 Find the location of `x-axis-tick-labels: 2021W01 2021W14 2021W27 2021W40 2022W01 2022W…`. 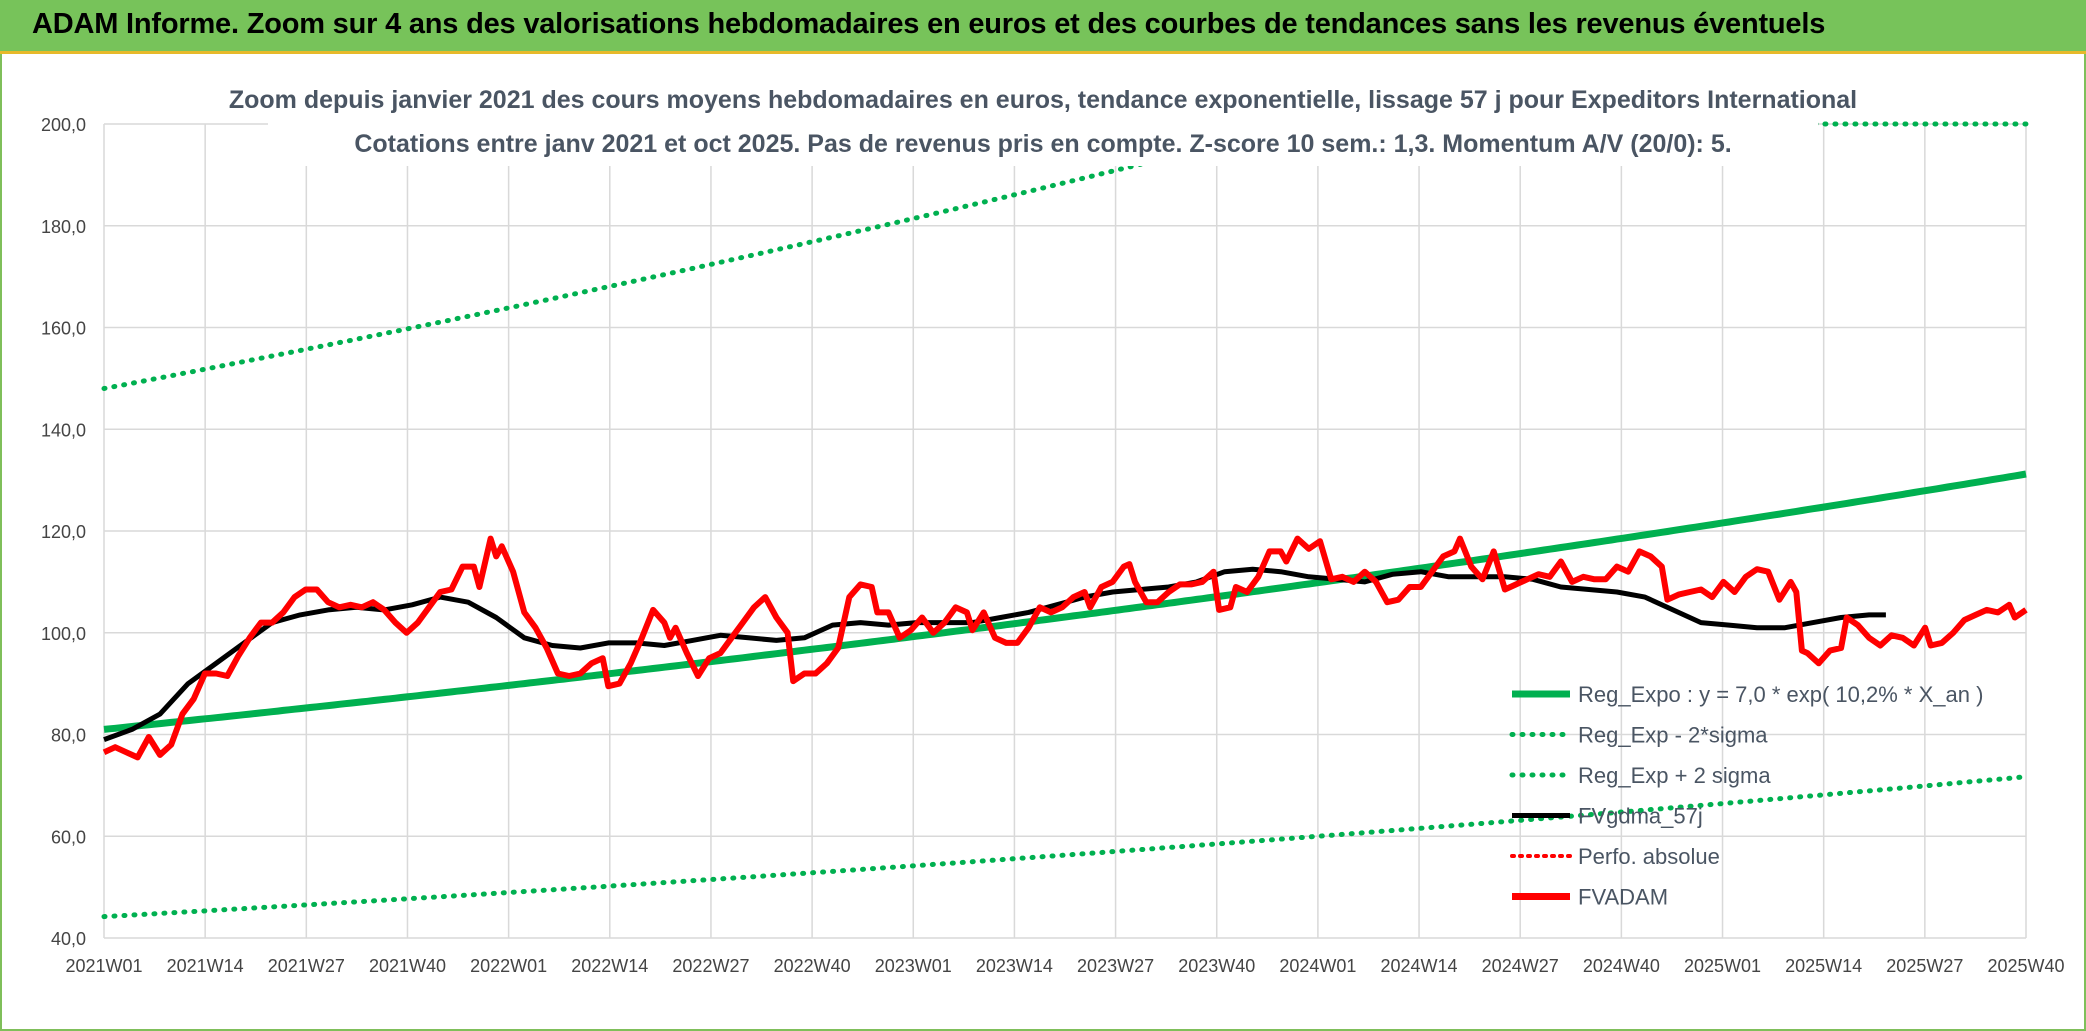

x-axis-tick-labels: 2021W01 2021W14 2021W27 2021W40 2022W01 2022W… is located at coordinates (1064, 966).